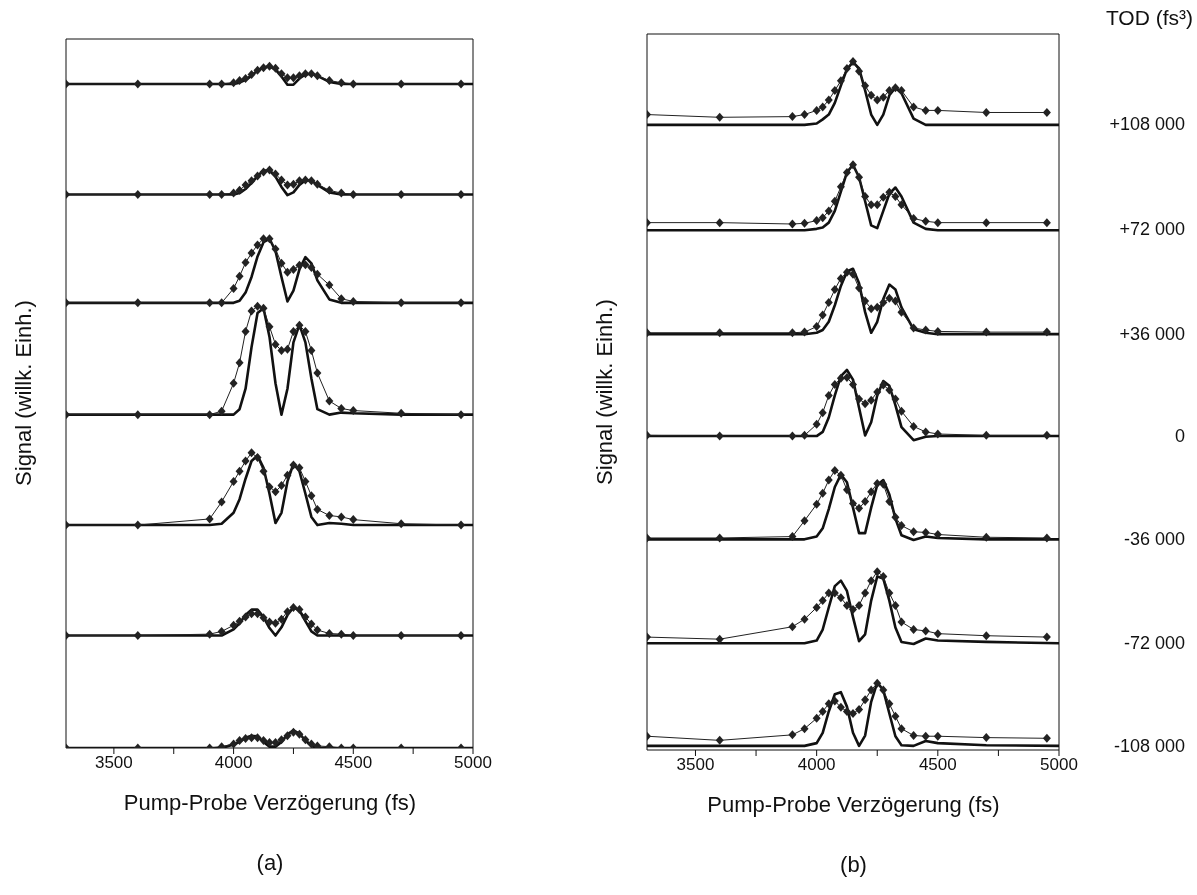 This screenshot has width=1197, height=895. Describe the element at coordinates (853, 865) in the screenshot. I see `text: (b)` at that location.